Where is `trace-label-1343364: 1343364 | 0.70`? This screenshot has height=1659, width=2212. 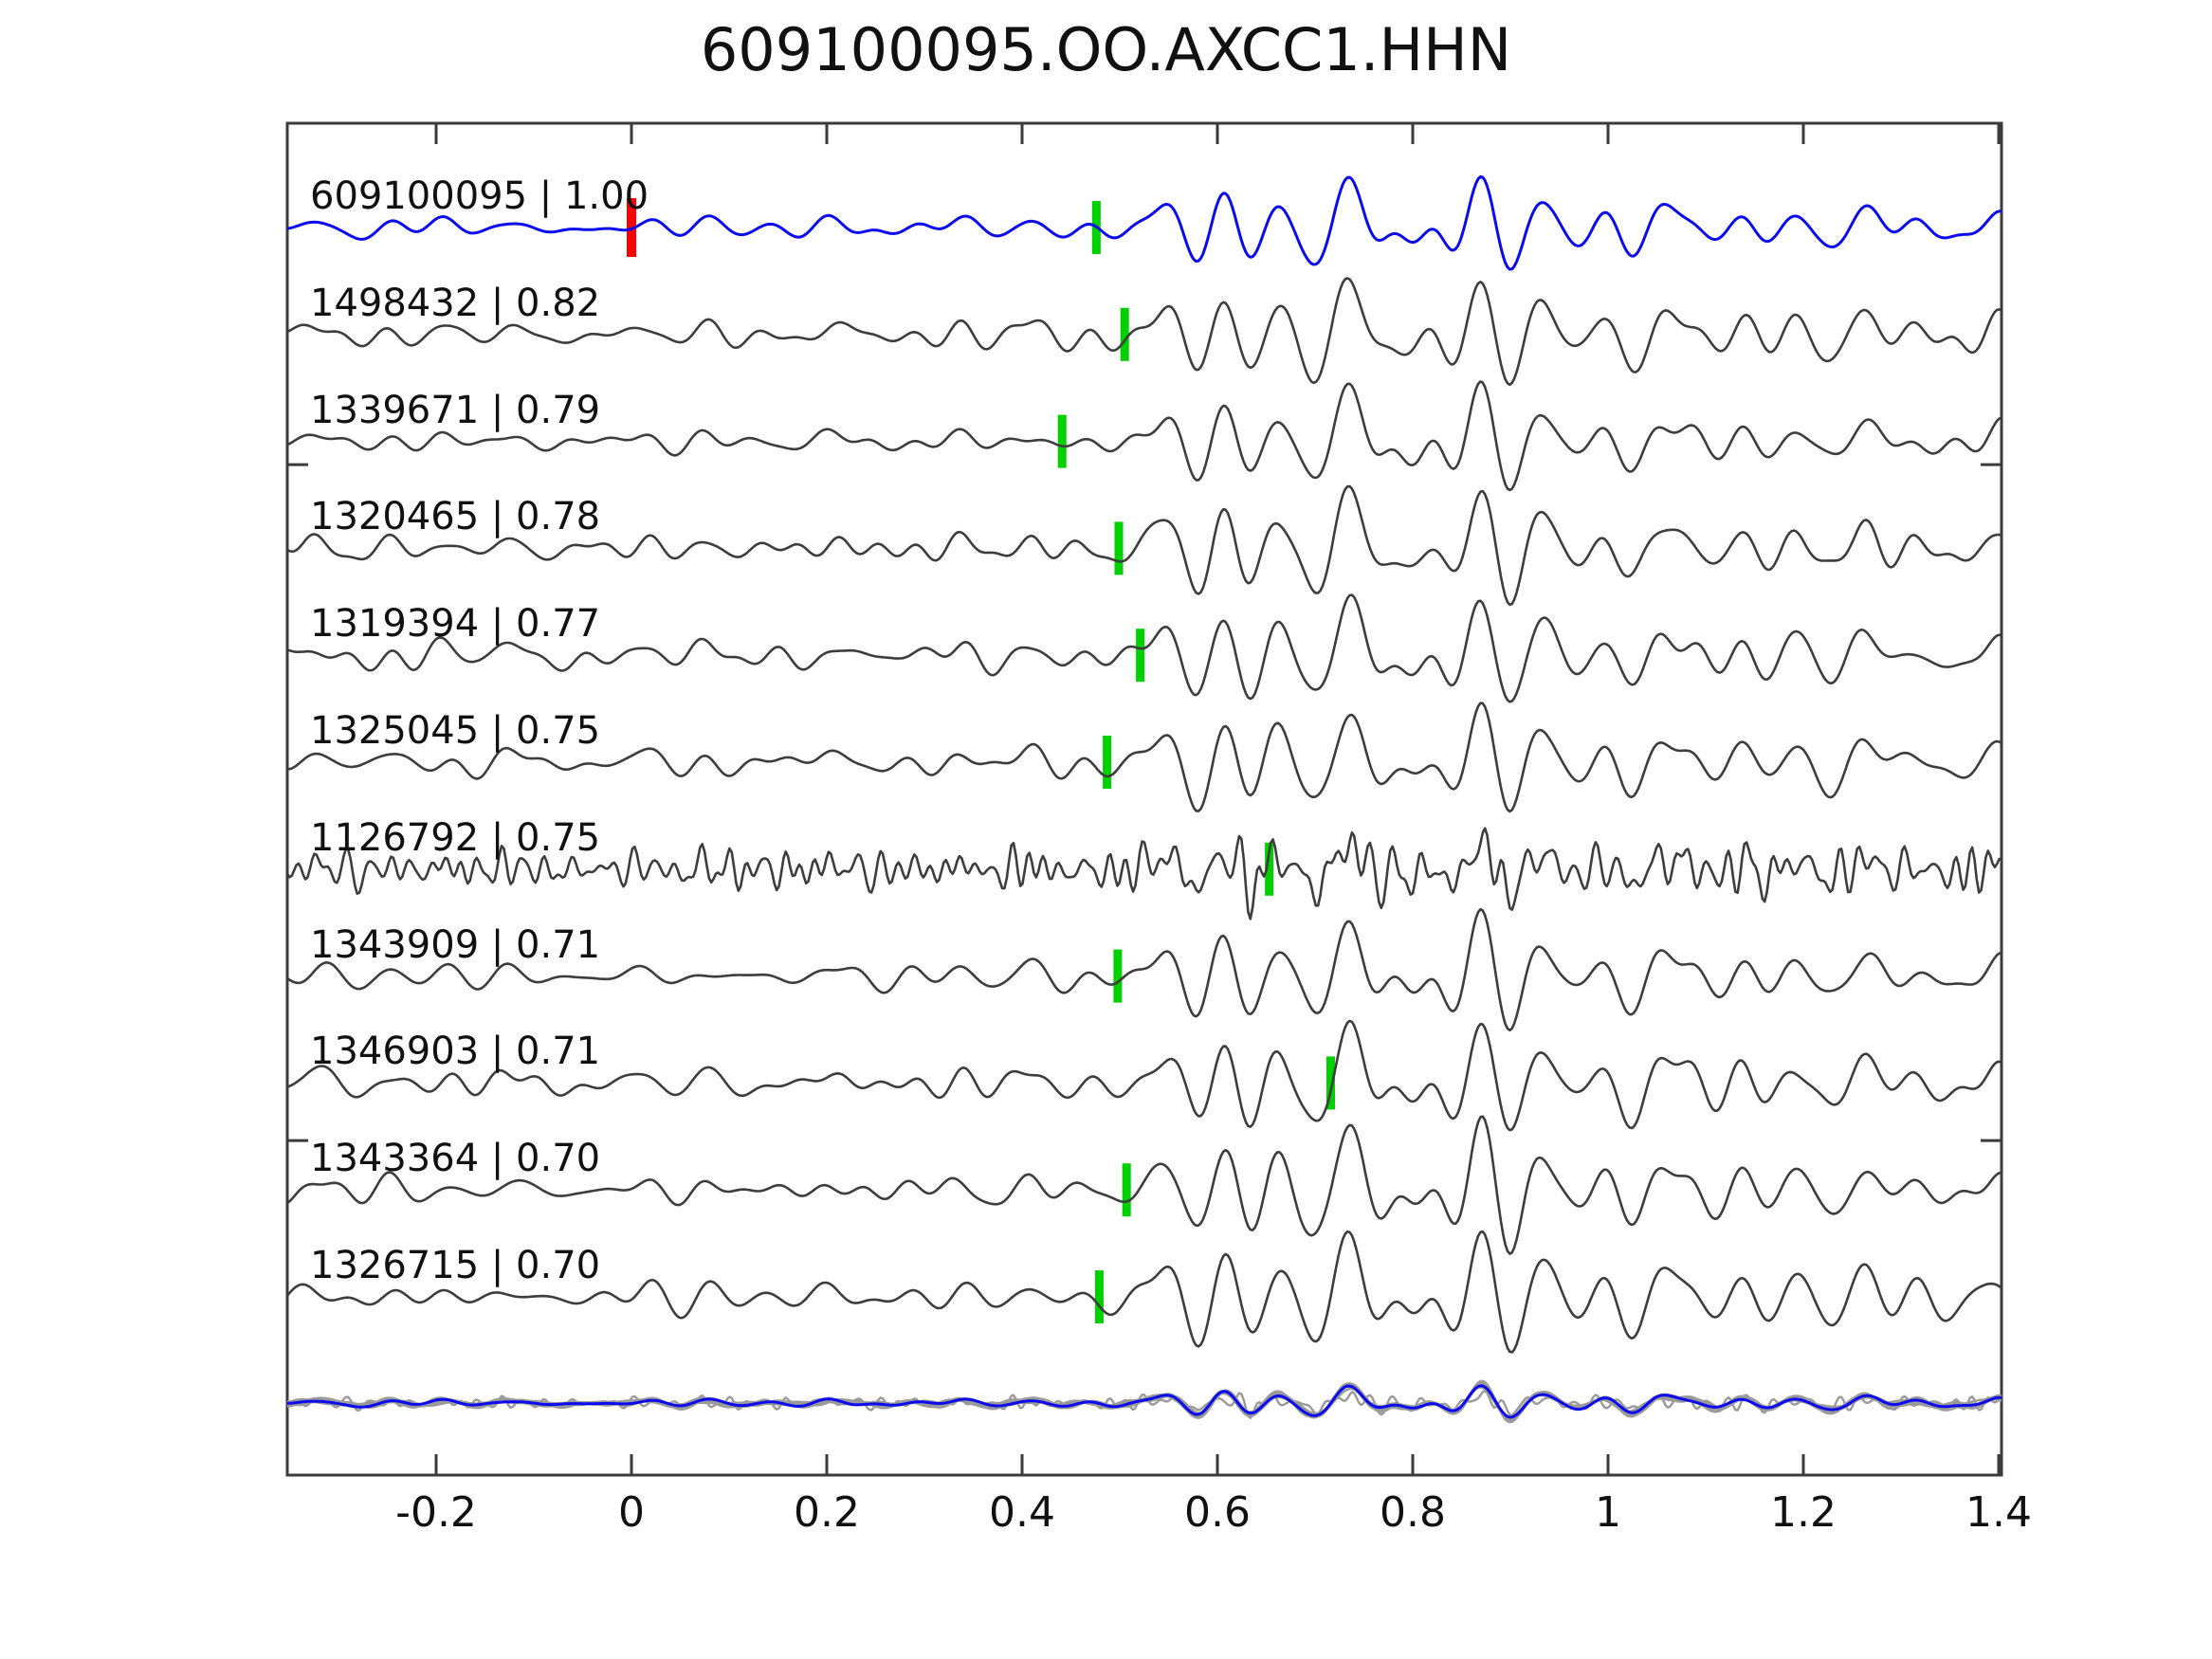
trace-label-1343364: 1343364 | 0.70 is located at coordinates (455, 1159).